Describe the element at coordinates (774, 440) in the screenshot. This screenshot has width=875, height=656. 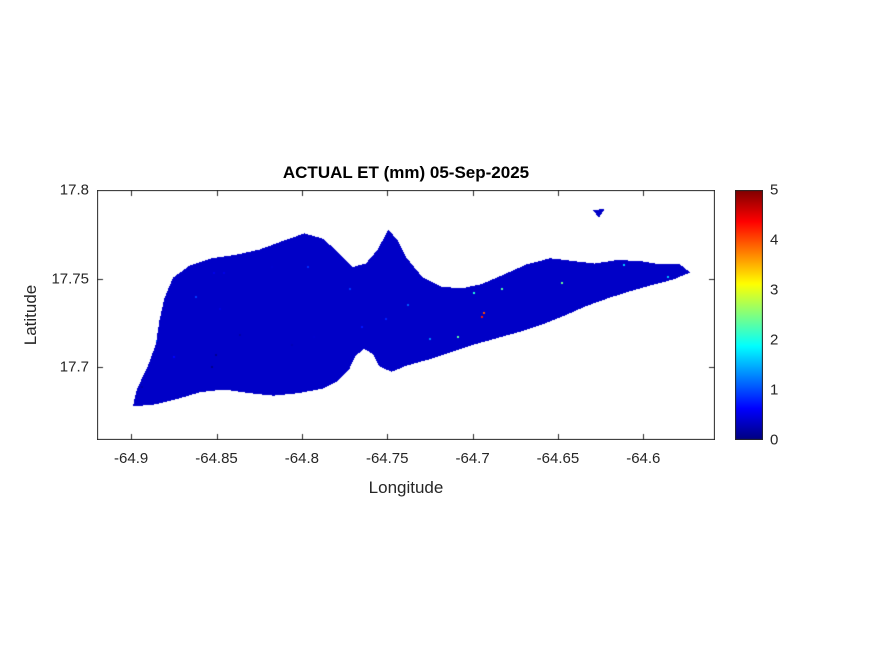
I see `colorbar-tick-label: 0` at that location.